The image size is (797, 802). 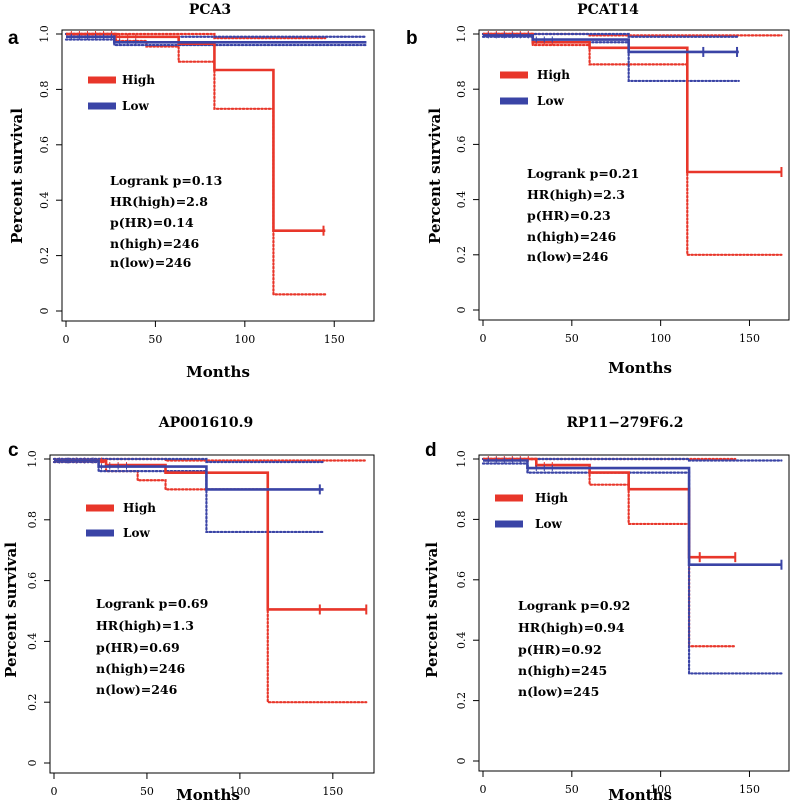 What do you see at coordinates (159, 201) in the screenshot?
I see `stat-line: HR(high)=2.8` at bounding box center [159, 201].